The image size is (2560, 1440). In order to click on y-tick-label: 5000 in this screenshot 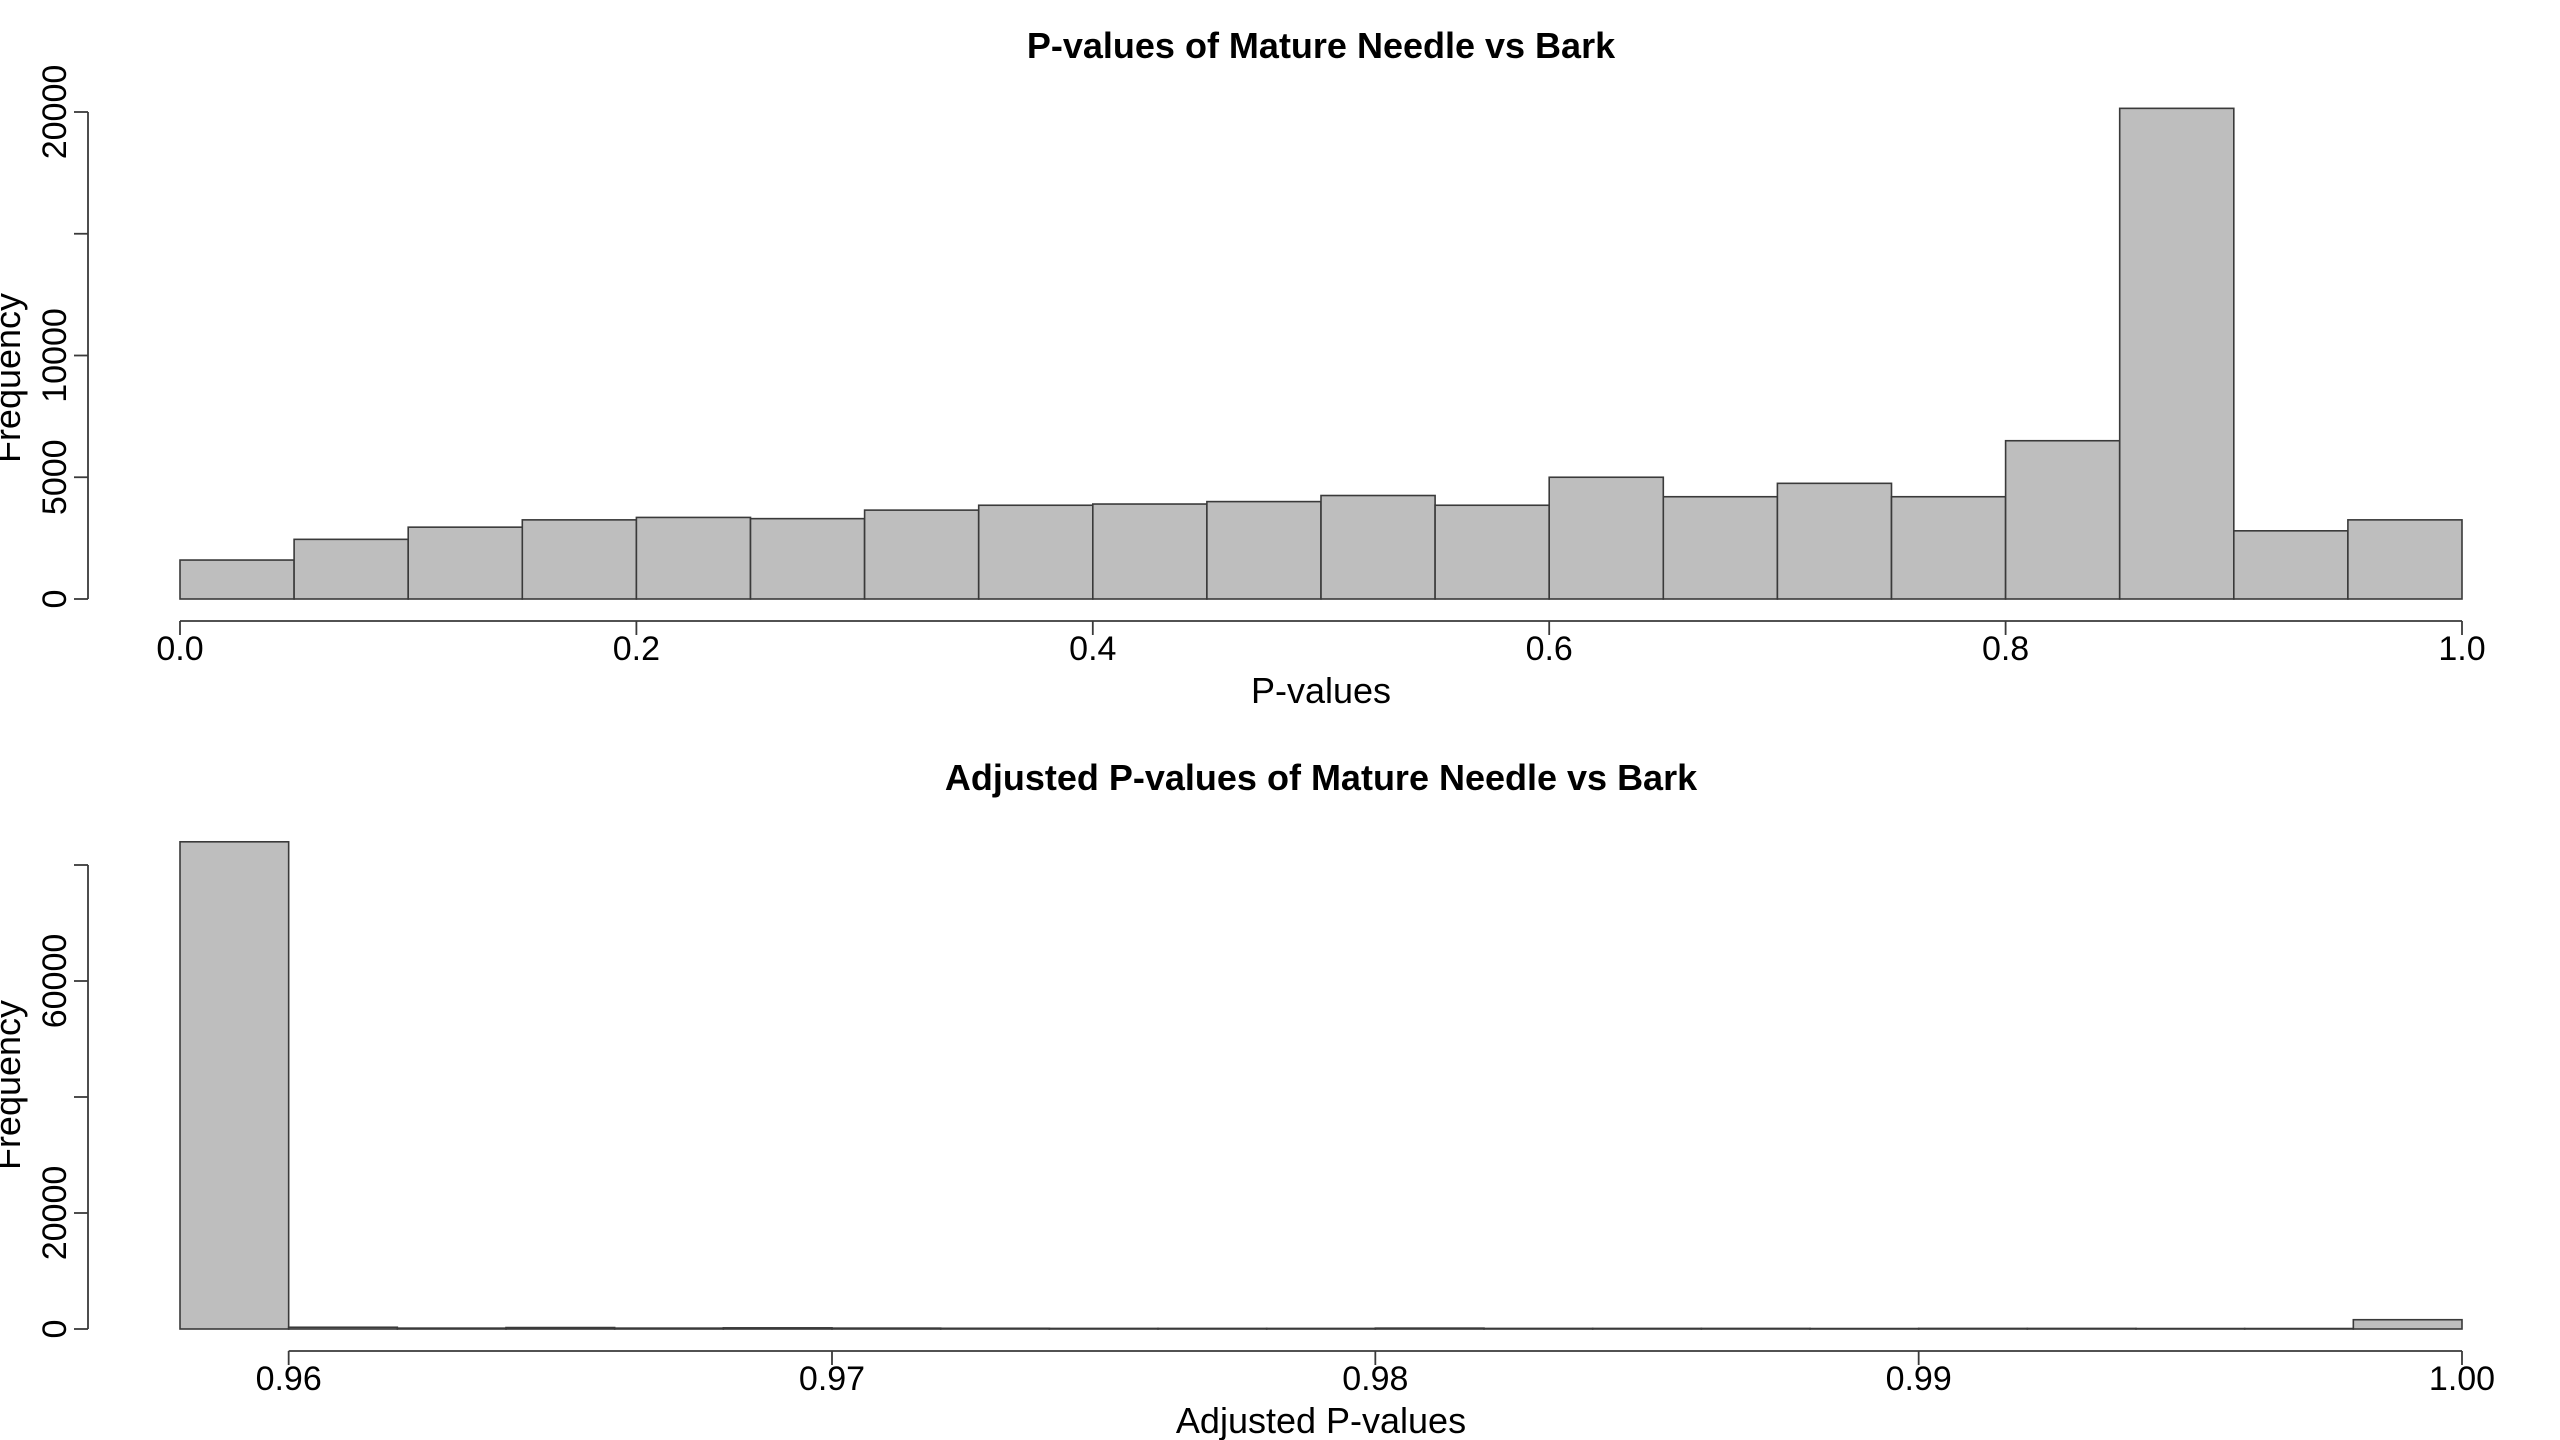, I will do `click(55, 477)`.